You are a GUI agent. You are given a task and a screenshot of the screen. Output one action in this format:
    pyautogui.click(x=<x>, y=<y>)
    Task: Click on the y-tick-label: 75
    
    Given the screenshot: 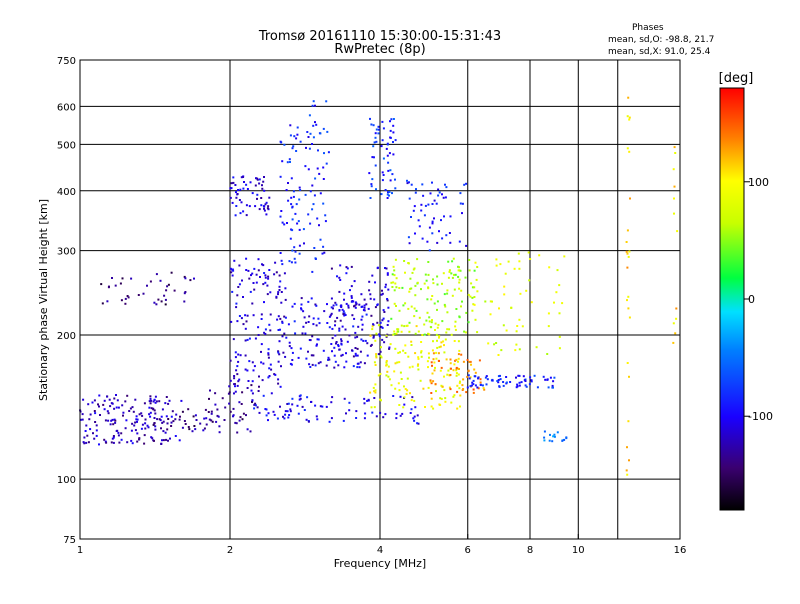 What is the action you would take?
    pyautogui.click(x=69, y=540)
    